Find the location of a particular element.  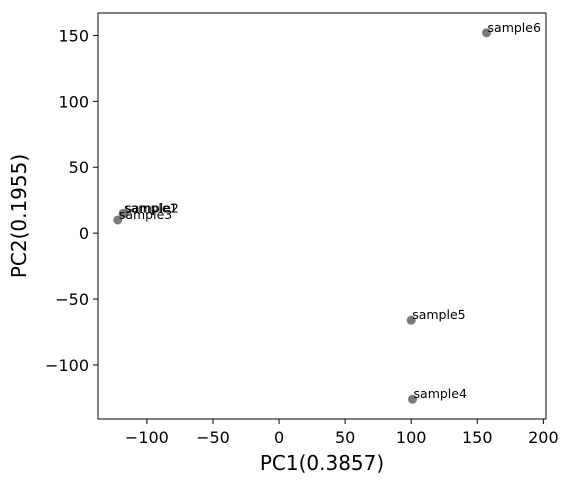

y-axis-ticks: −100 −50 0 50 100 150 is located at coordinates (71, 200).